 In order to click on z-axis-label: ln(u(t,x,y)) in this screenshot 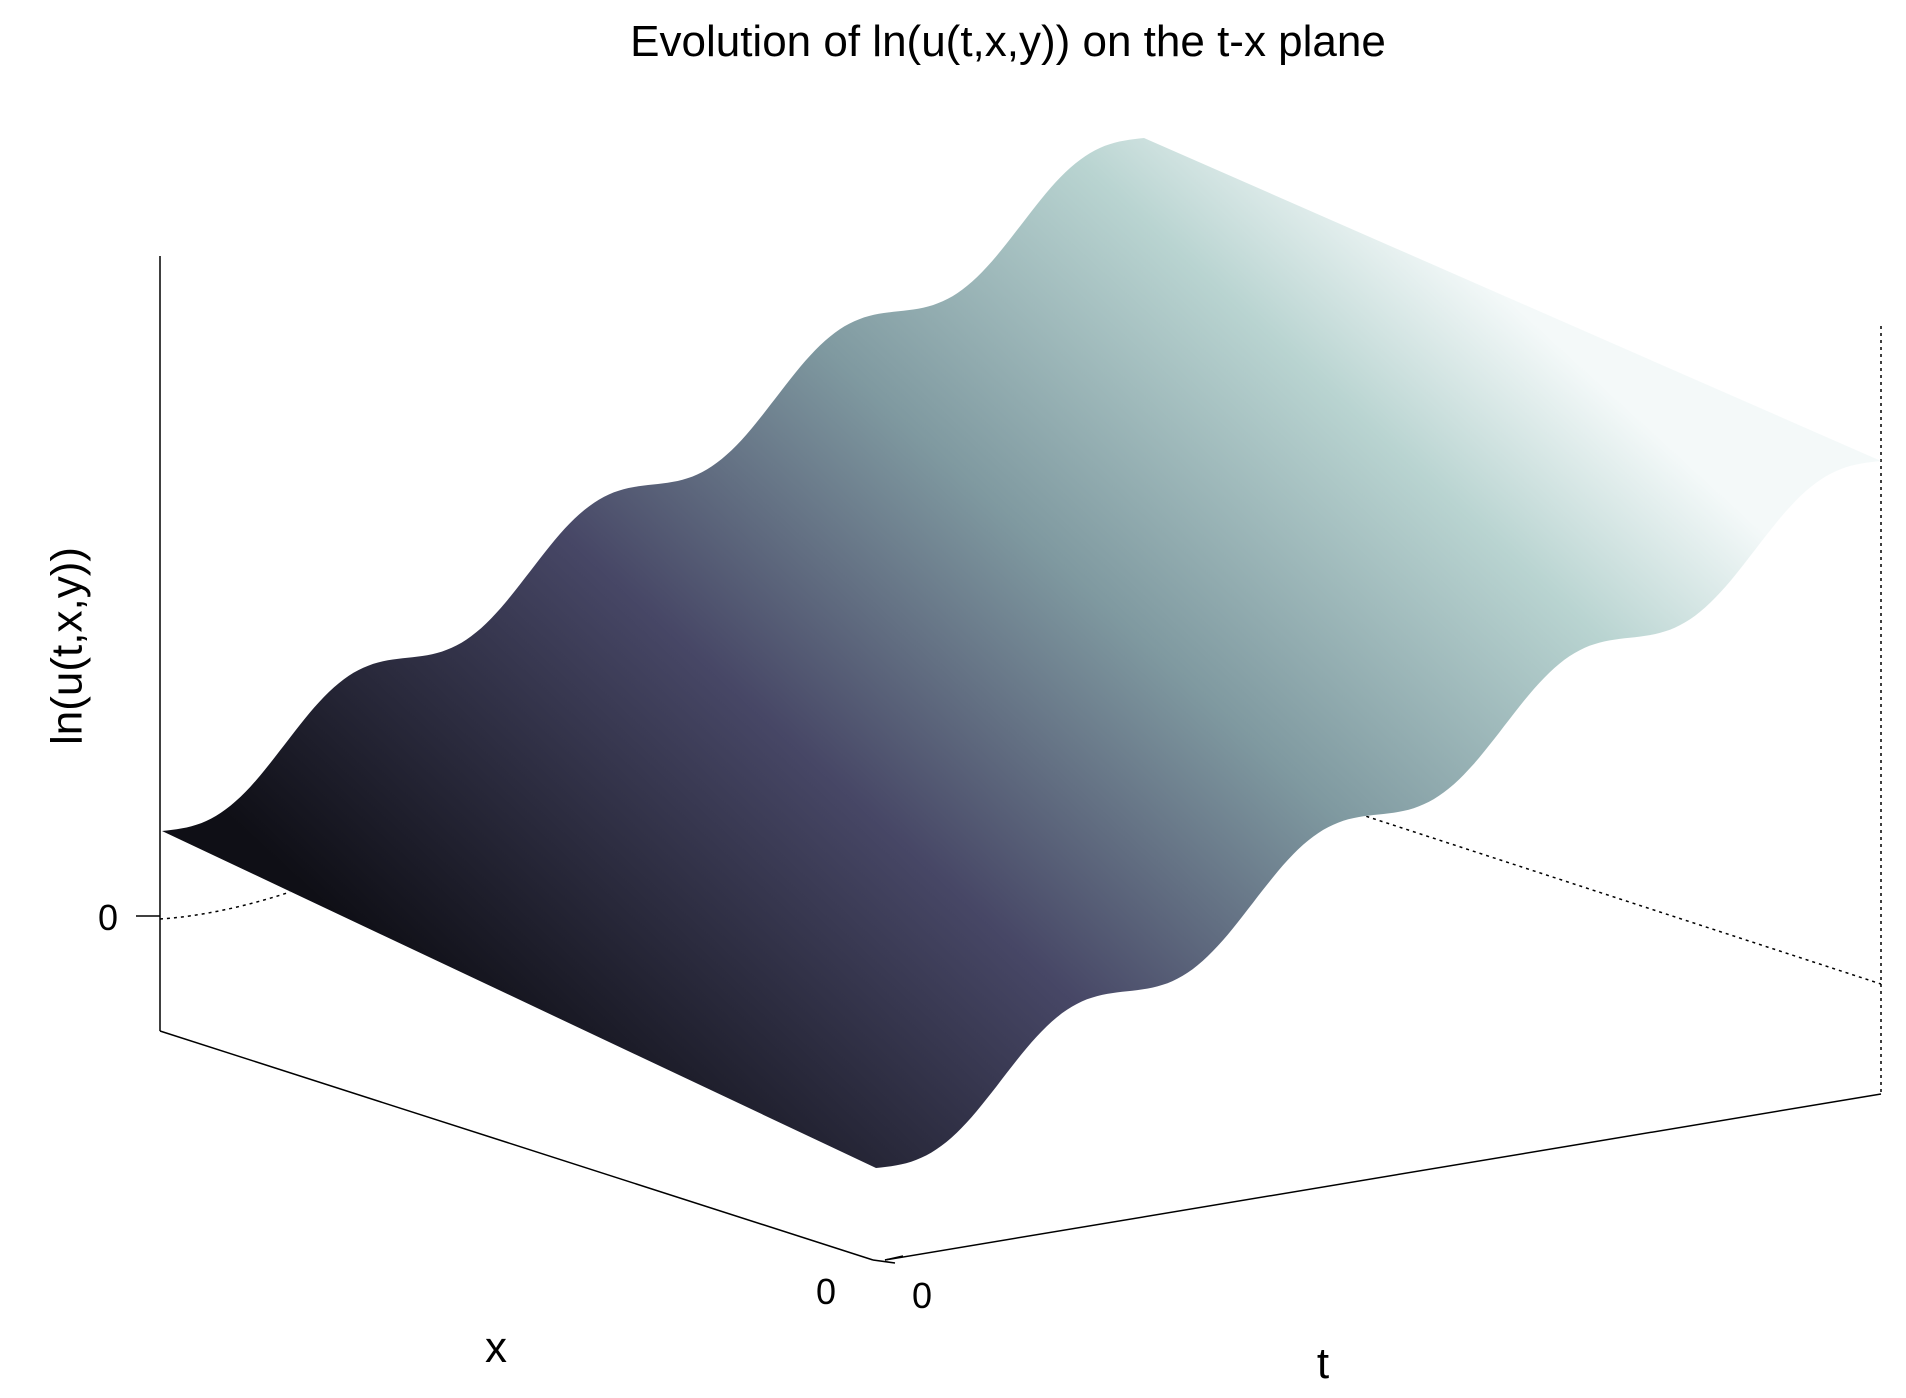, I will do `click(67, 646)`.